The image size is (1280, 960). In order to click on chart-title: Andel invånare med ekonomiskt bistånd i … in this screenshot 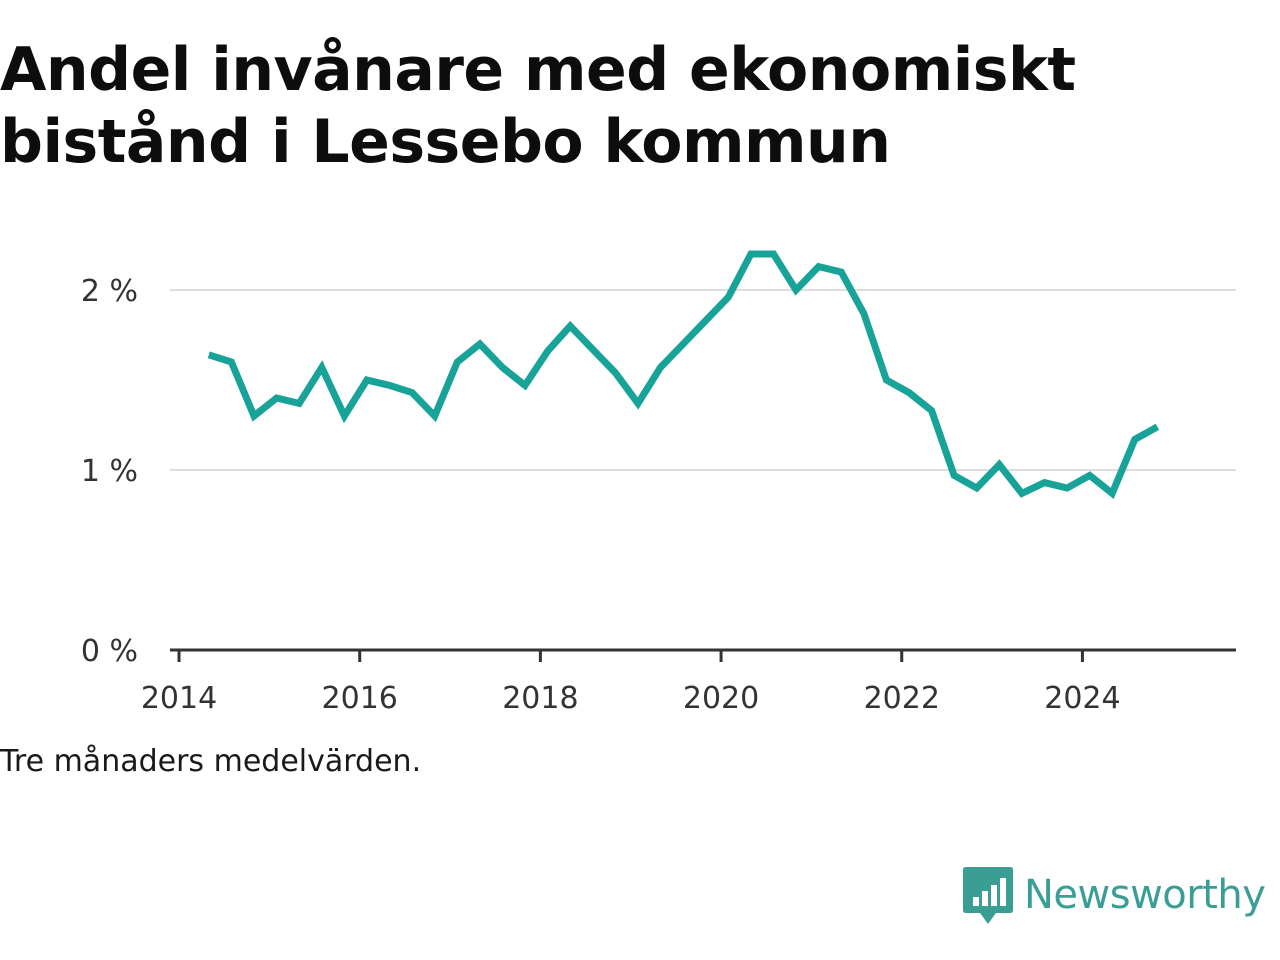, I will do `click(538, 106)`.